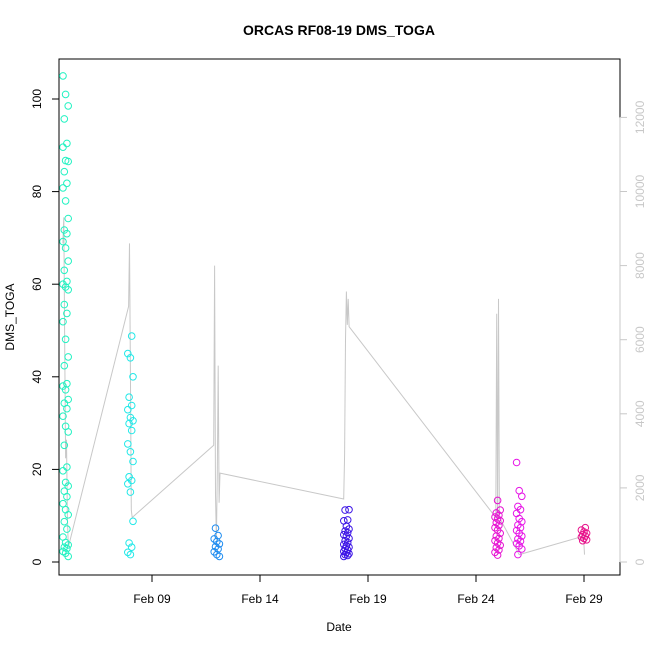 The width and height of the screenshot is (650, 655). Describe the element at coordinates (339, 627) in the screenshot. I see `x-axis-label: Date` at that location.